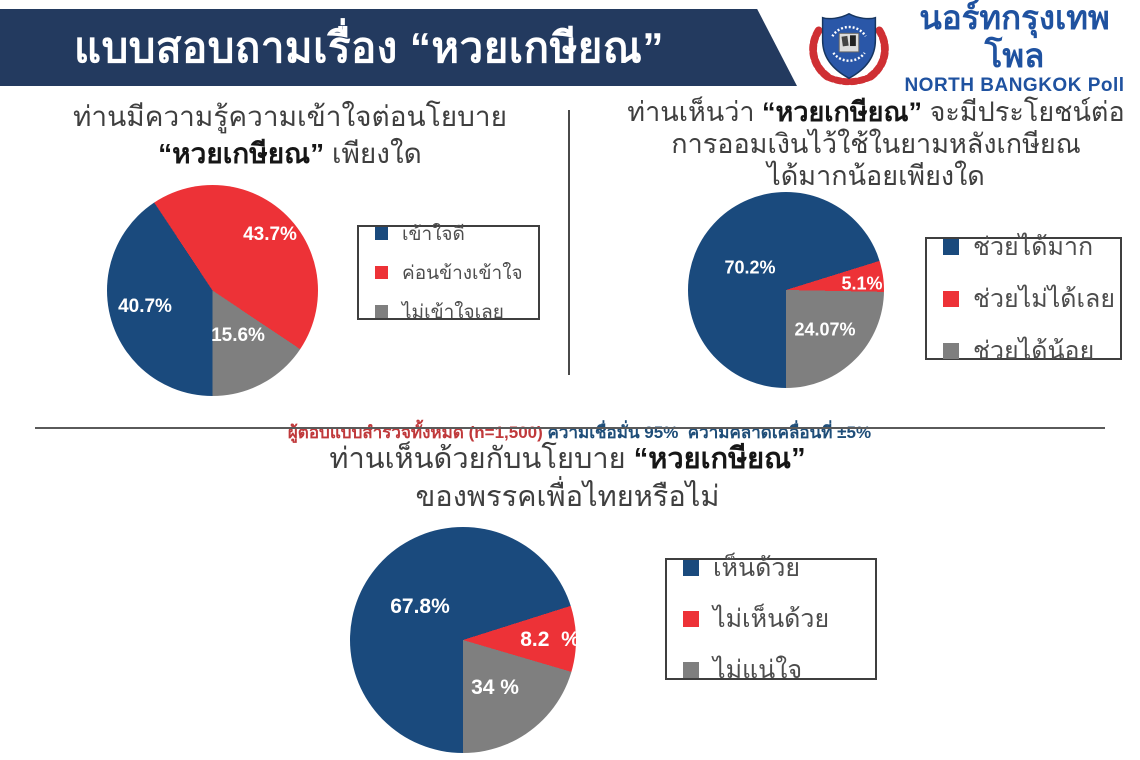 The height and width of the screenshot is (760, 1140). I want to click on legend-item: เข้าใจดี, so click(456, 234).